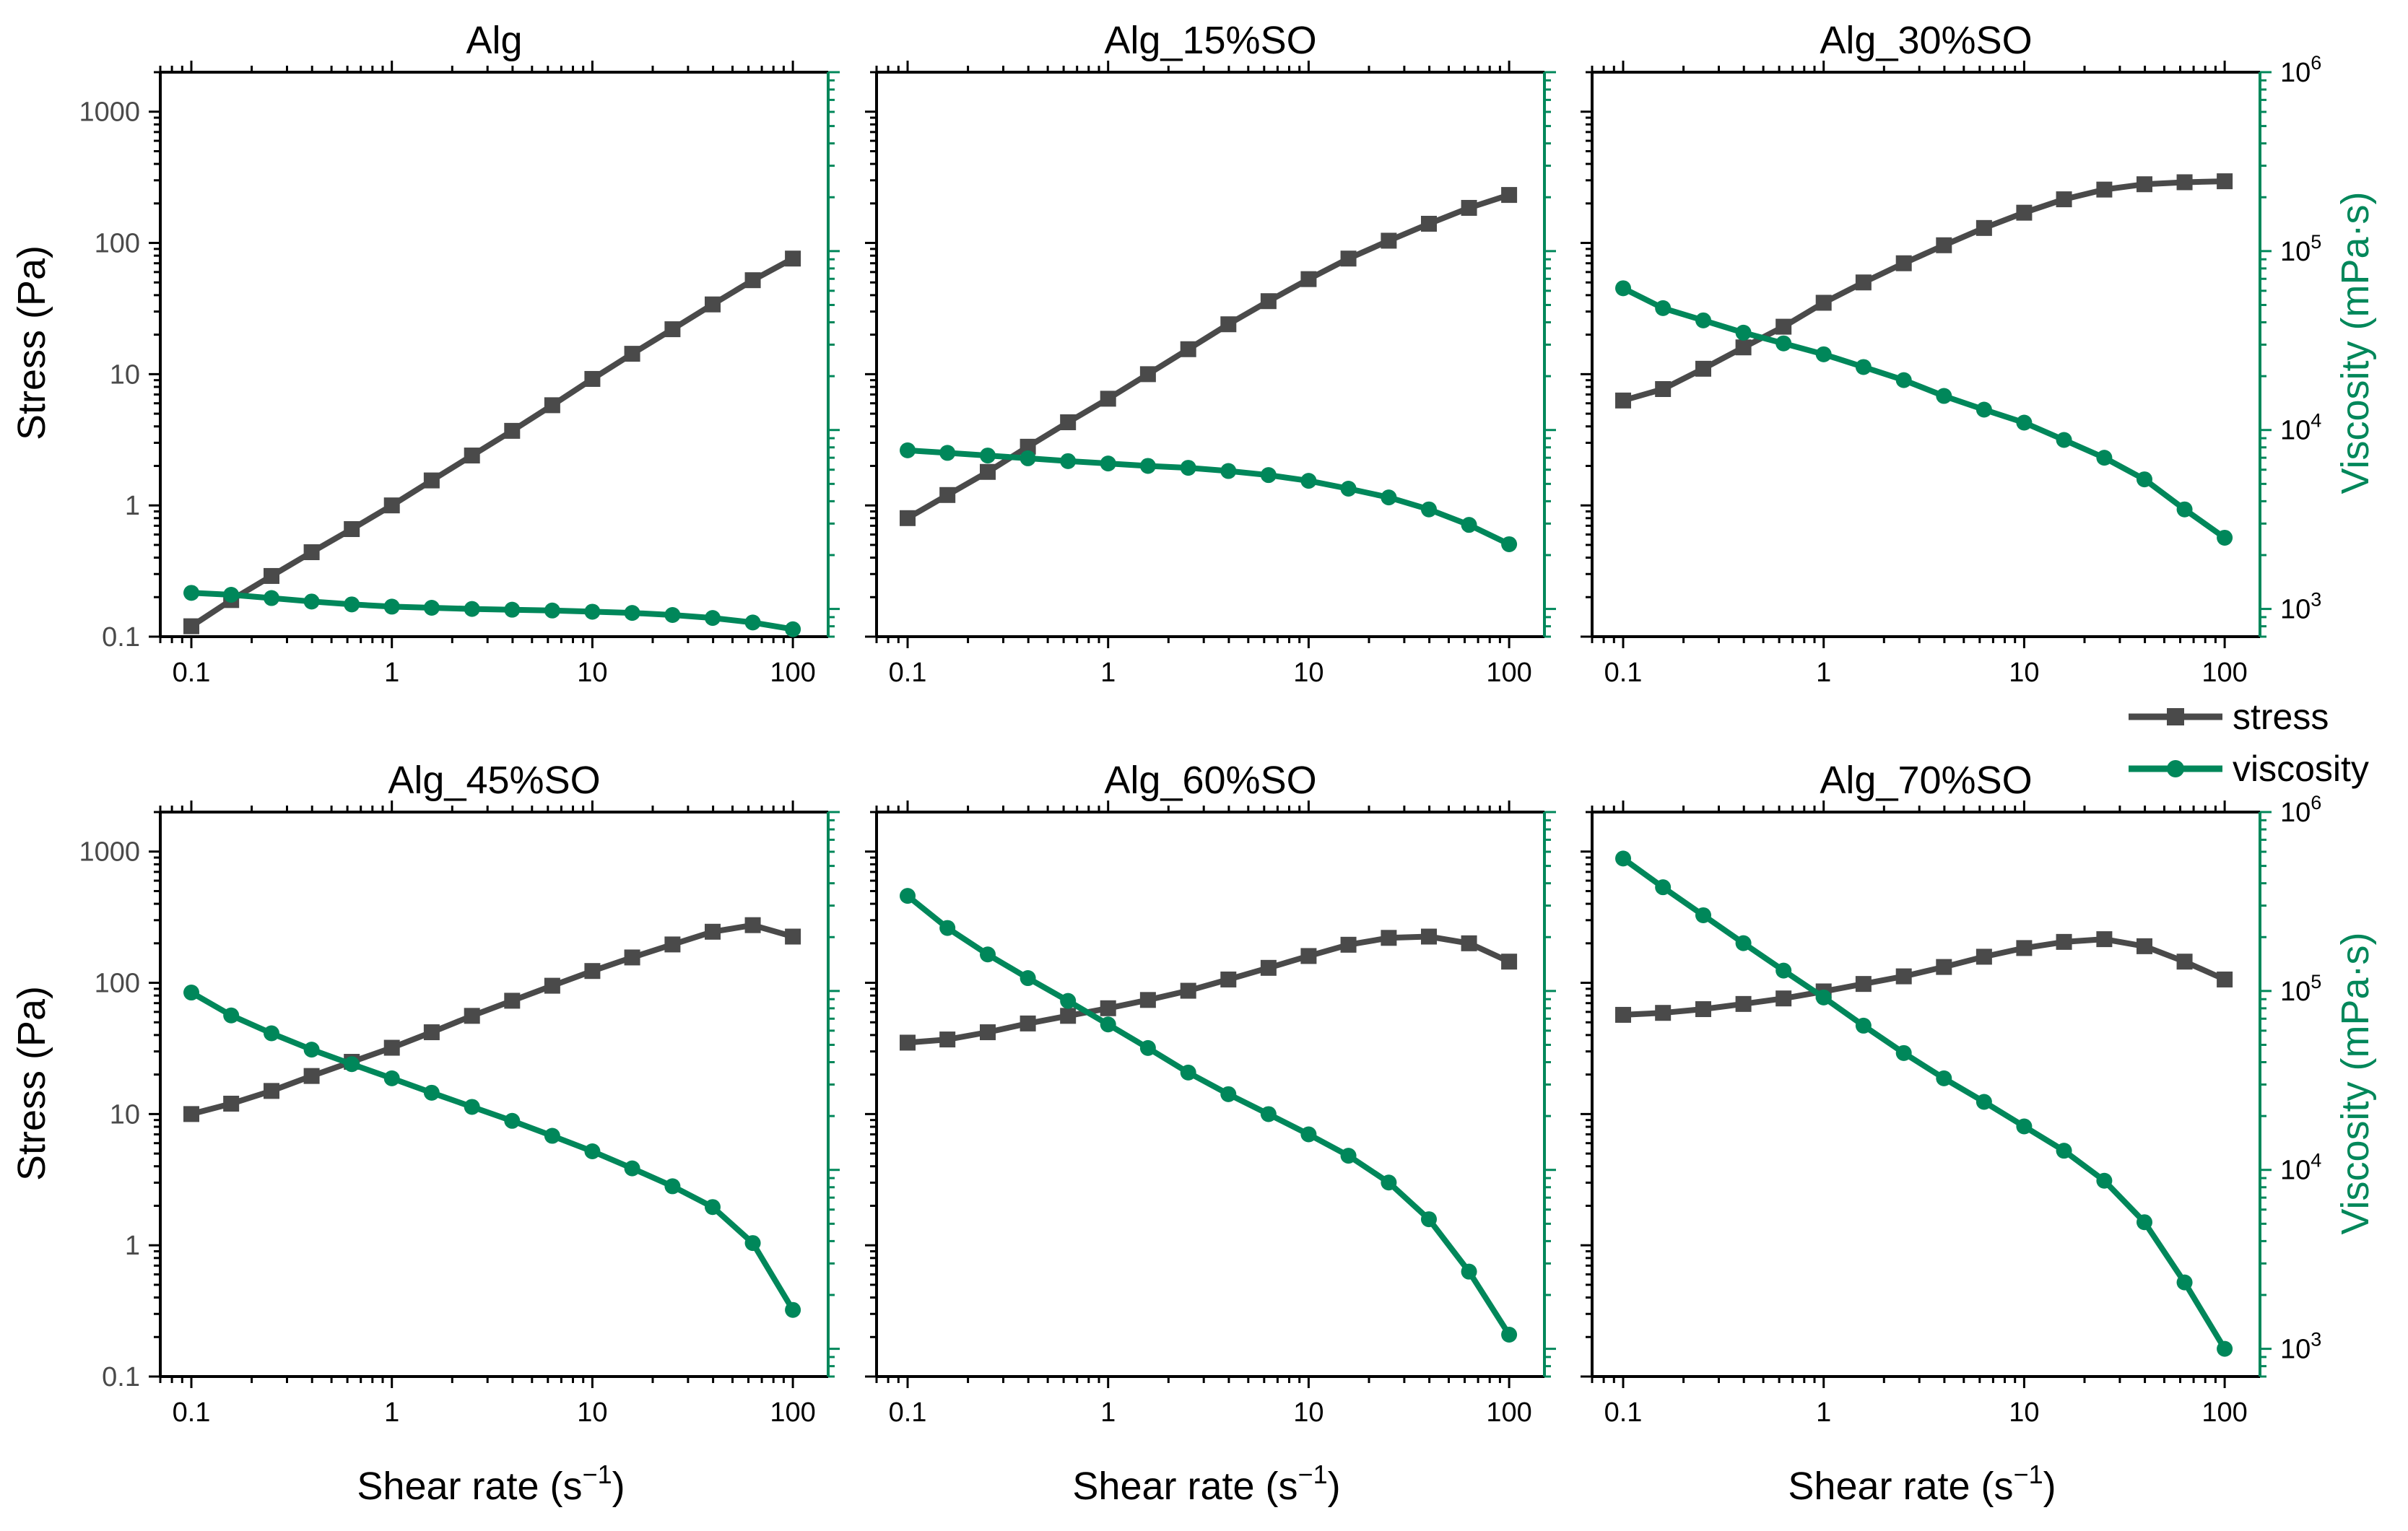  I want to click on panel-6: Alg_70%SO 0.1 1 10 100 10³ 10⁴ 10⁵ 10⁶, so click(1951, 1093).